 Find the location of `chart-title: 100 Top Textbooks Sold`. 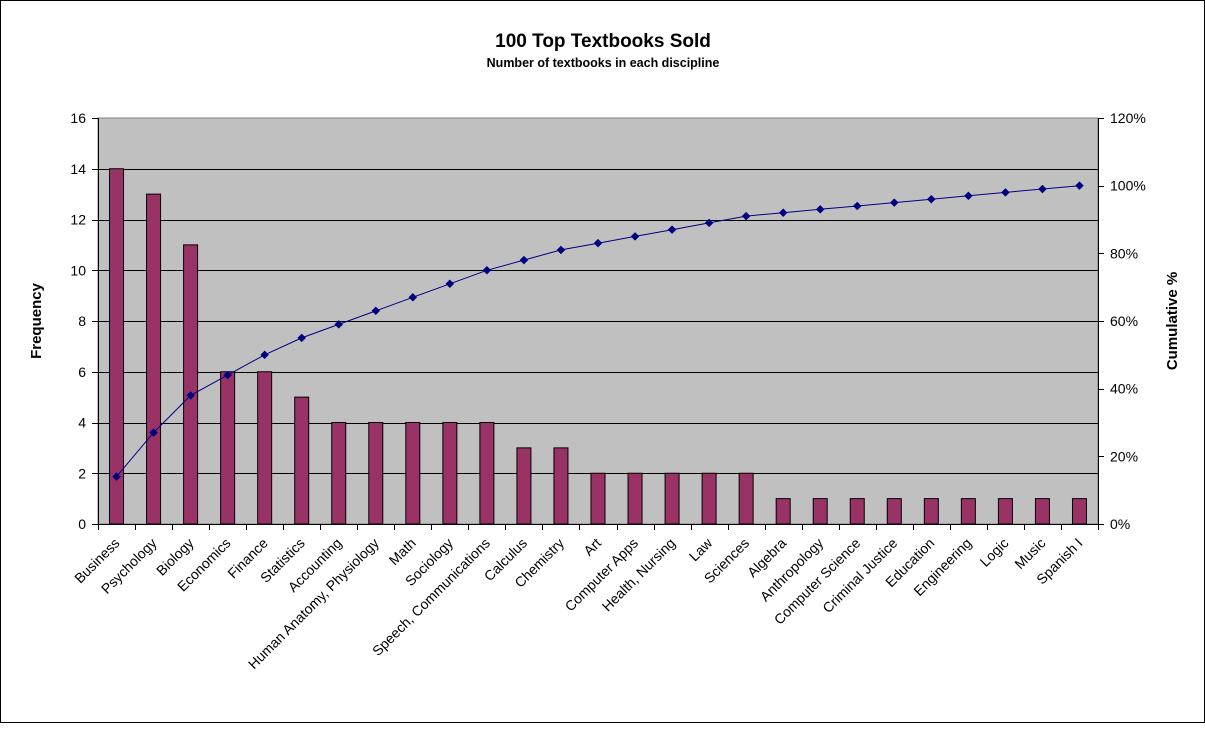

chart-title: 100 Top Textbooks Sold is located at coordinates (603, 41).